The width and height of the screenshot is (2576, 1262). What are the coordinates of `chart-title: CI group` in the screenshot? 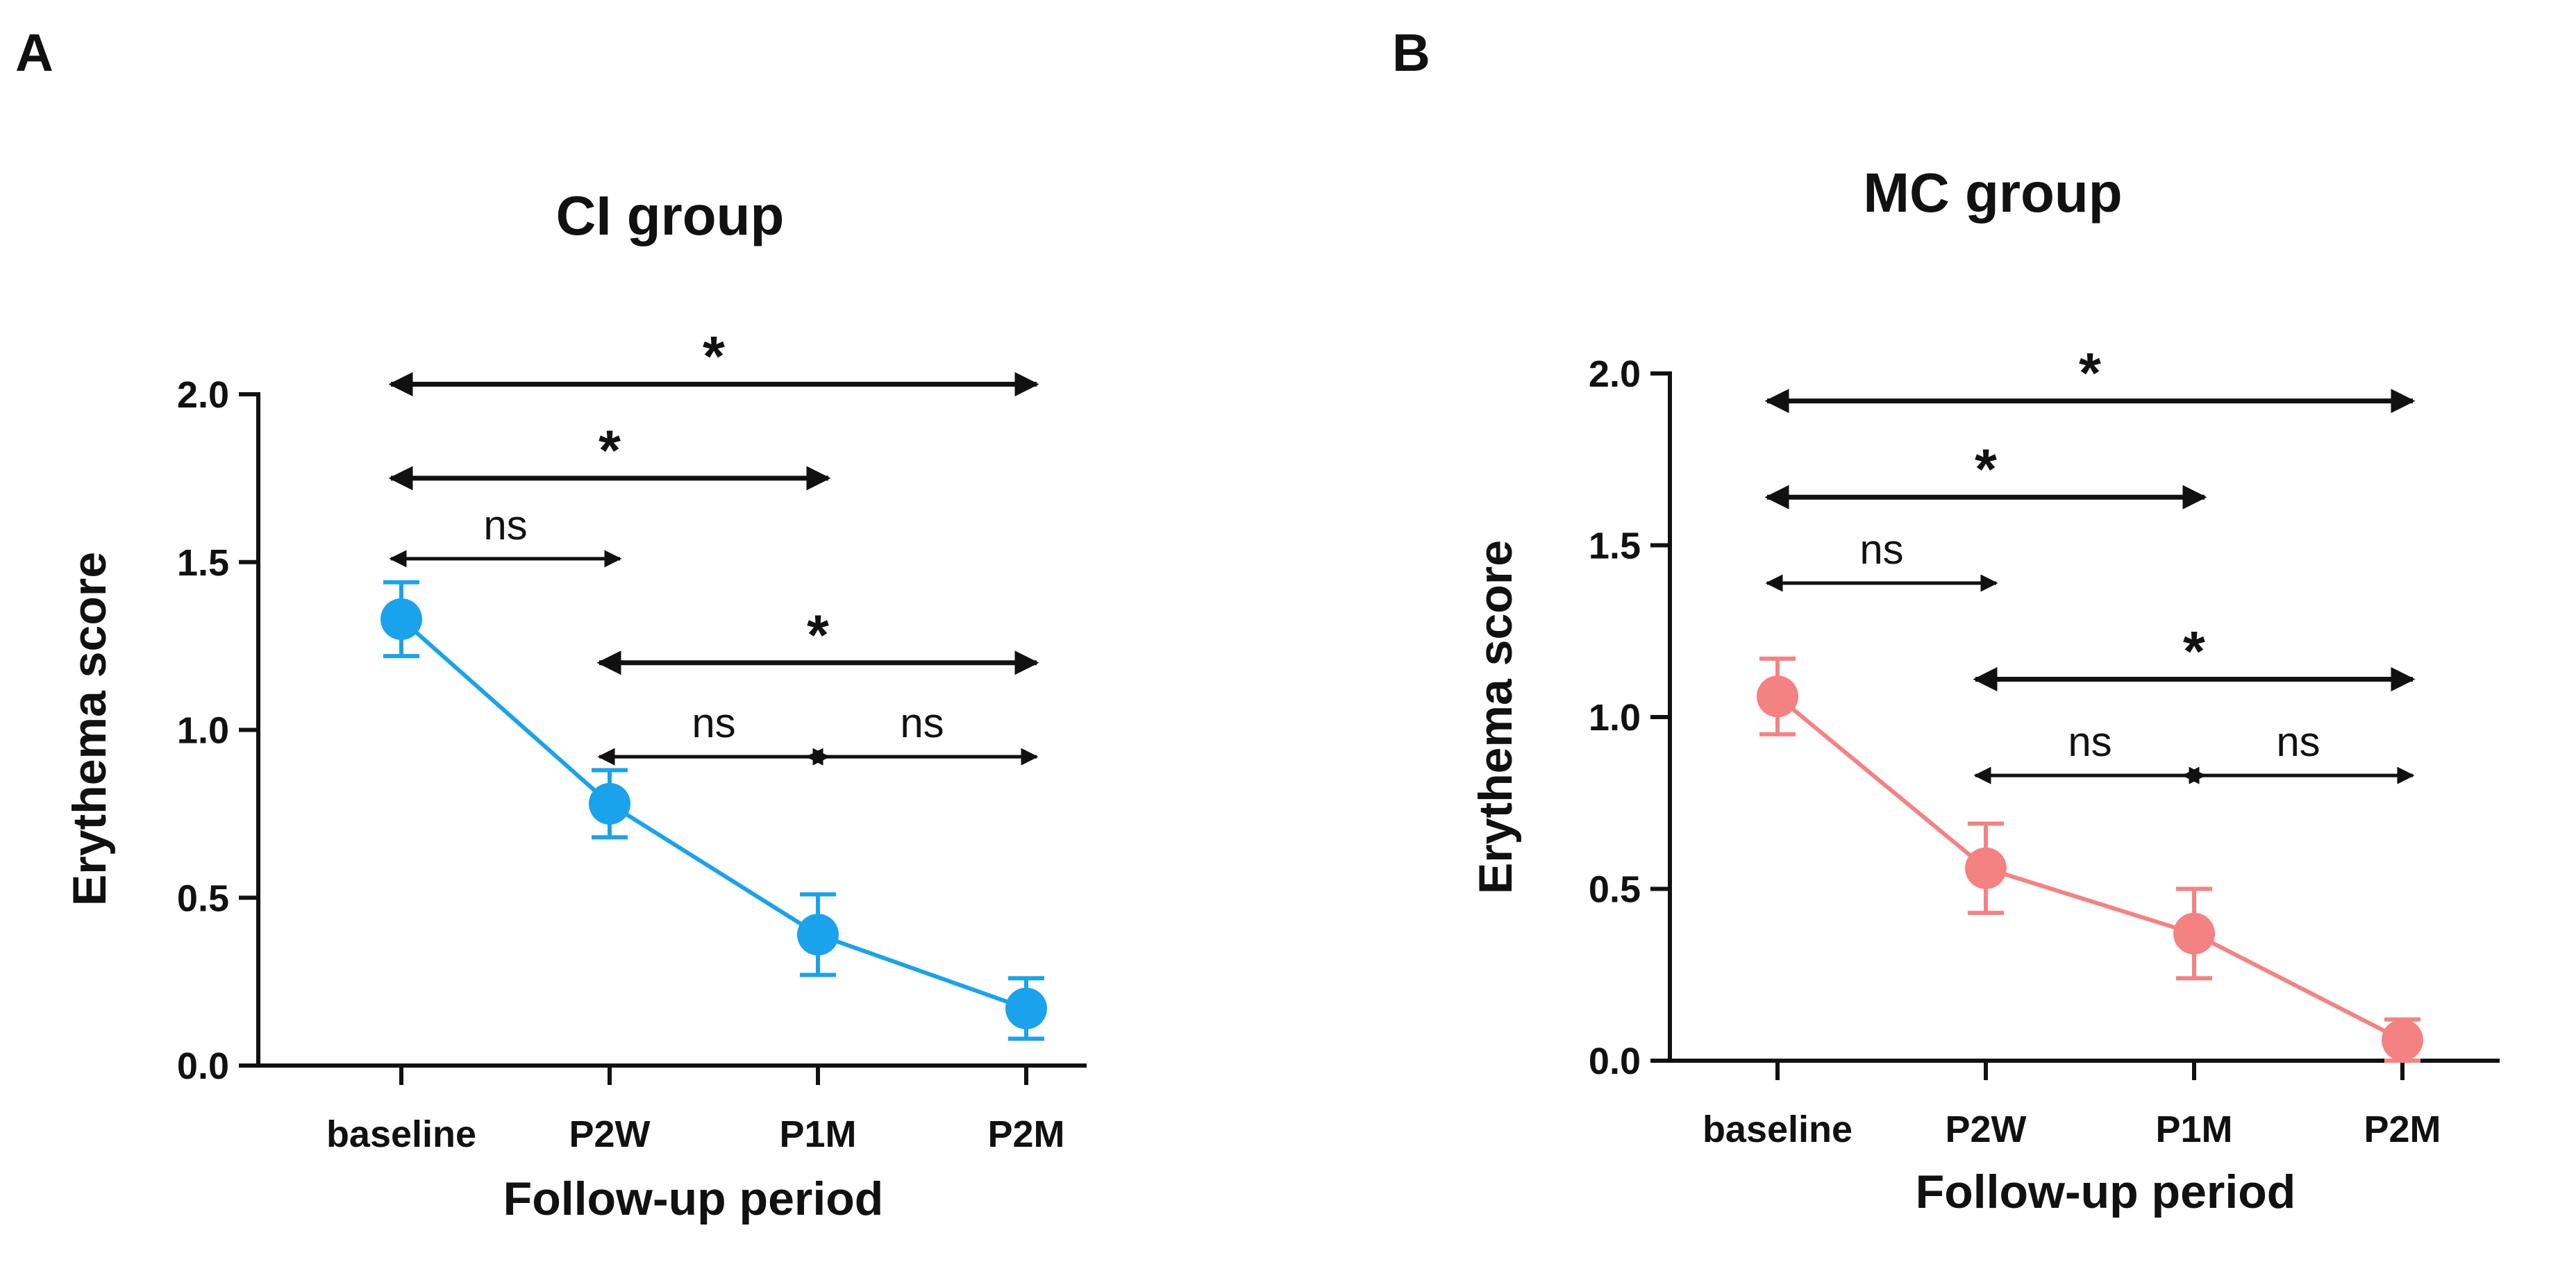 It's located at (670, 215).